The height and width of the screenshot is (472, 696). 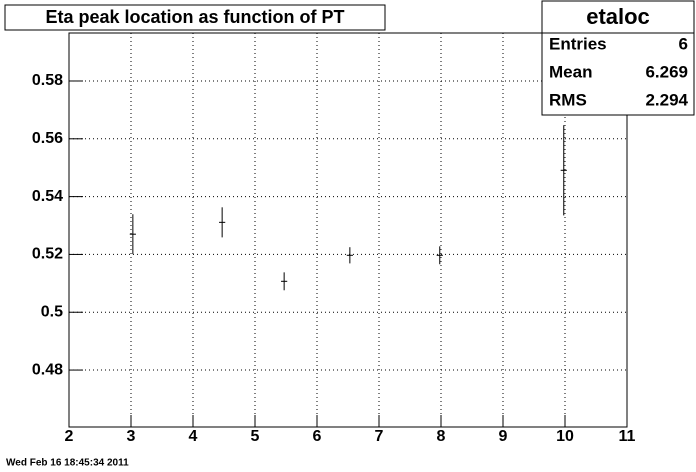 I want to click on stats-label: RMS, so click(x=568, y=99).